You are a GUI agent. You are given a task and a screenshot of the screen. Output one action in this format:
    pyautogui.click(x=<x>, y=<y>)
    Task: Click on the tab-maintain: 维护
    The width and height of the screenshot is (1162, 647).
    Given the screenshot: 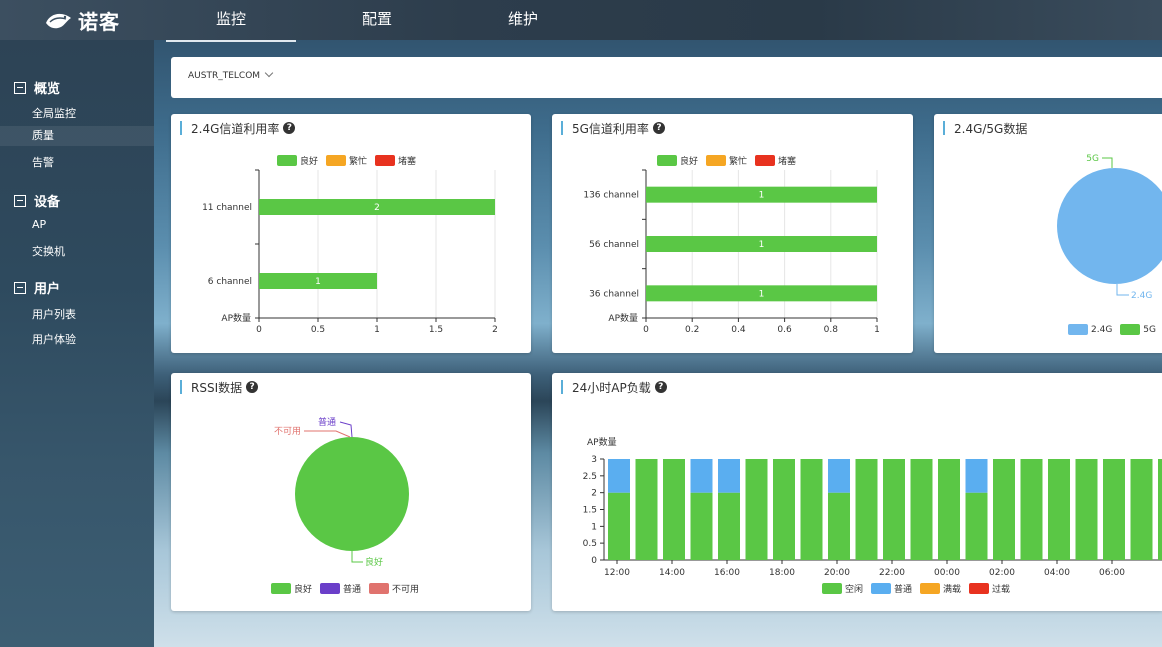 What is the action you would take?
    pyautogui.click(x=522, y=19)
    